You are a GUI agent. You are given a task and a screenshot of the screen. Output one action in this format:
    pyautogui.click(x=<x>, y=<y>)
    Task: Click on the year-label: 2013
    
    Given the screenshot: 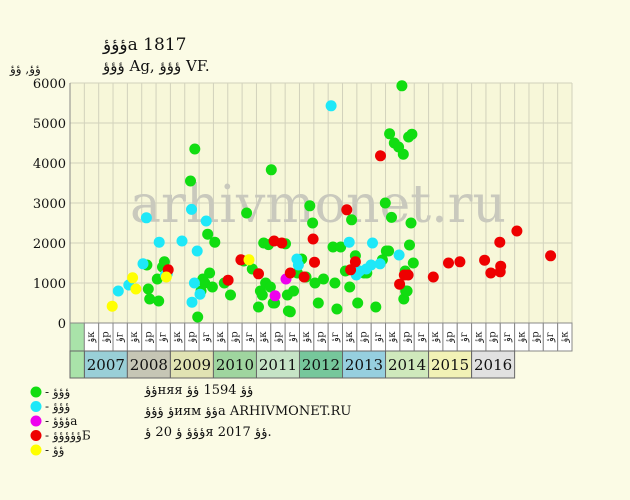 What is the action you would take?
    pyautogui.click(x=364, y=365)
    